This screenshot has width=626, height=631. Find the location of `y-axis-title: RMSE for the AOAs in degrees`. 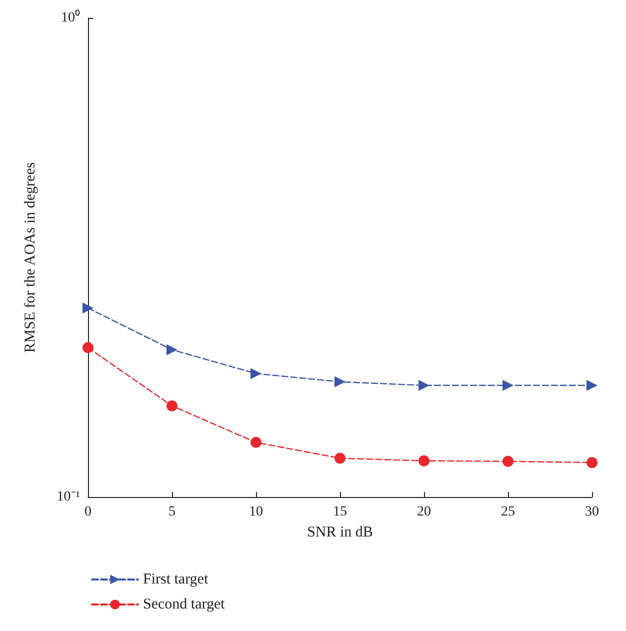

y-axis-title: RMSE for the AOAs in degrees is located at coordinates (30, 257).